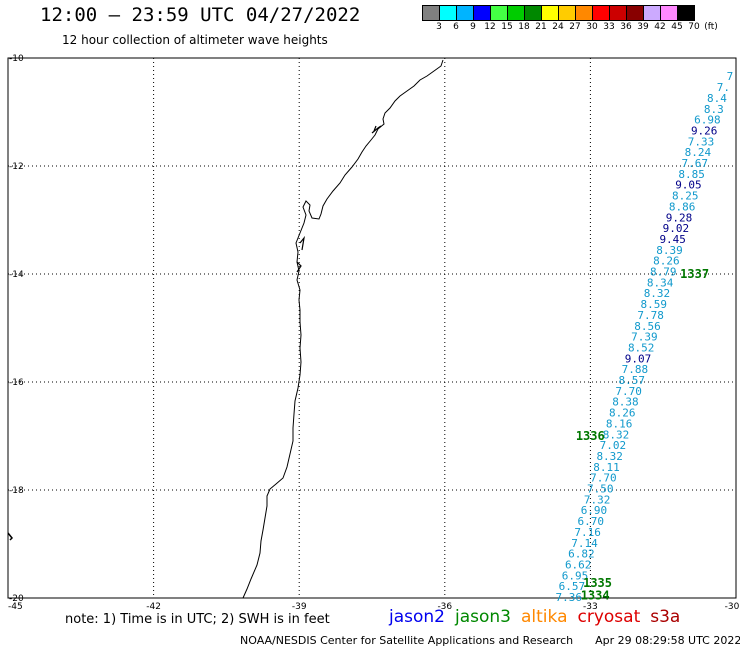 The width and height of the screenshot is (740, 650). I want to click on map-edge-mark, so click(10, 536).